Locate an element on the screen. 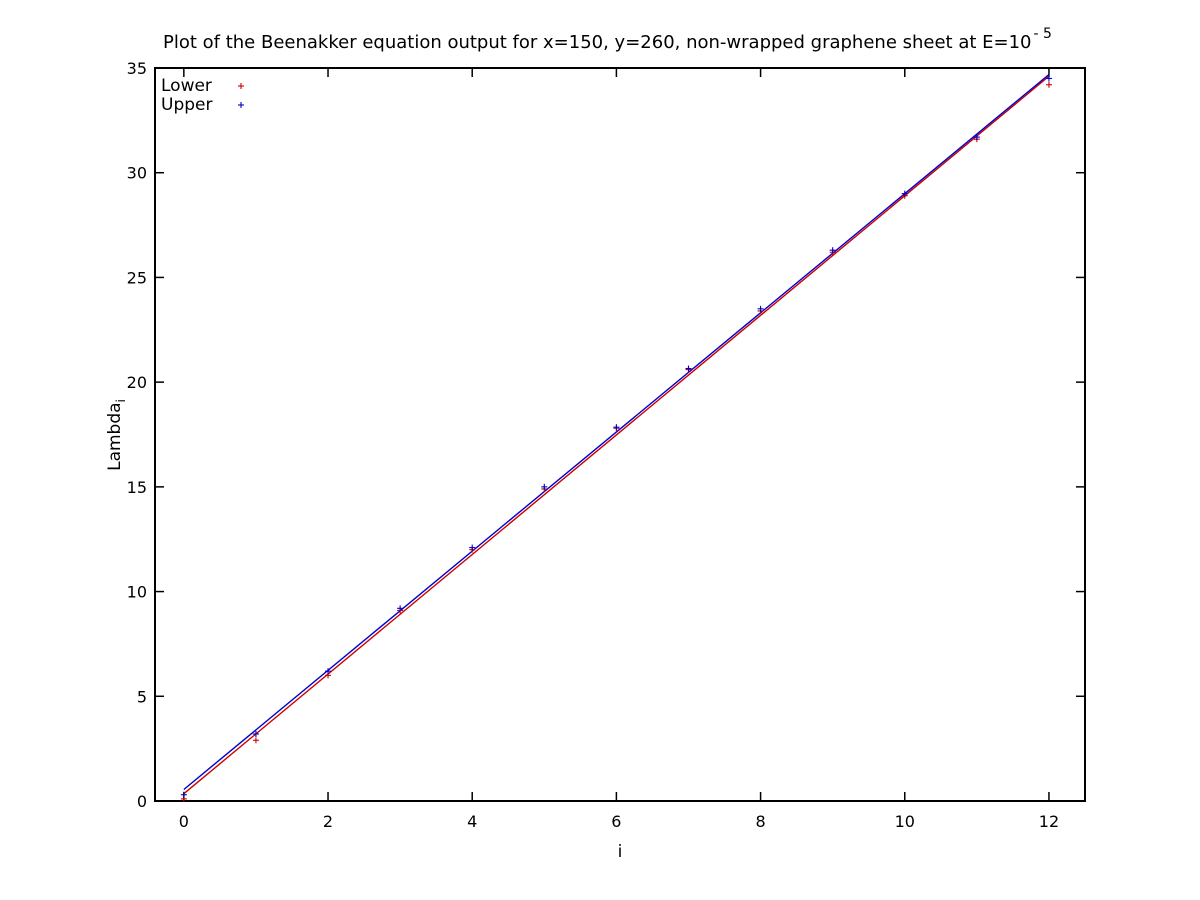  x-tick-label: 10 is located at coordinates (905, 821).